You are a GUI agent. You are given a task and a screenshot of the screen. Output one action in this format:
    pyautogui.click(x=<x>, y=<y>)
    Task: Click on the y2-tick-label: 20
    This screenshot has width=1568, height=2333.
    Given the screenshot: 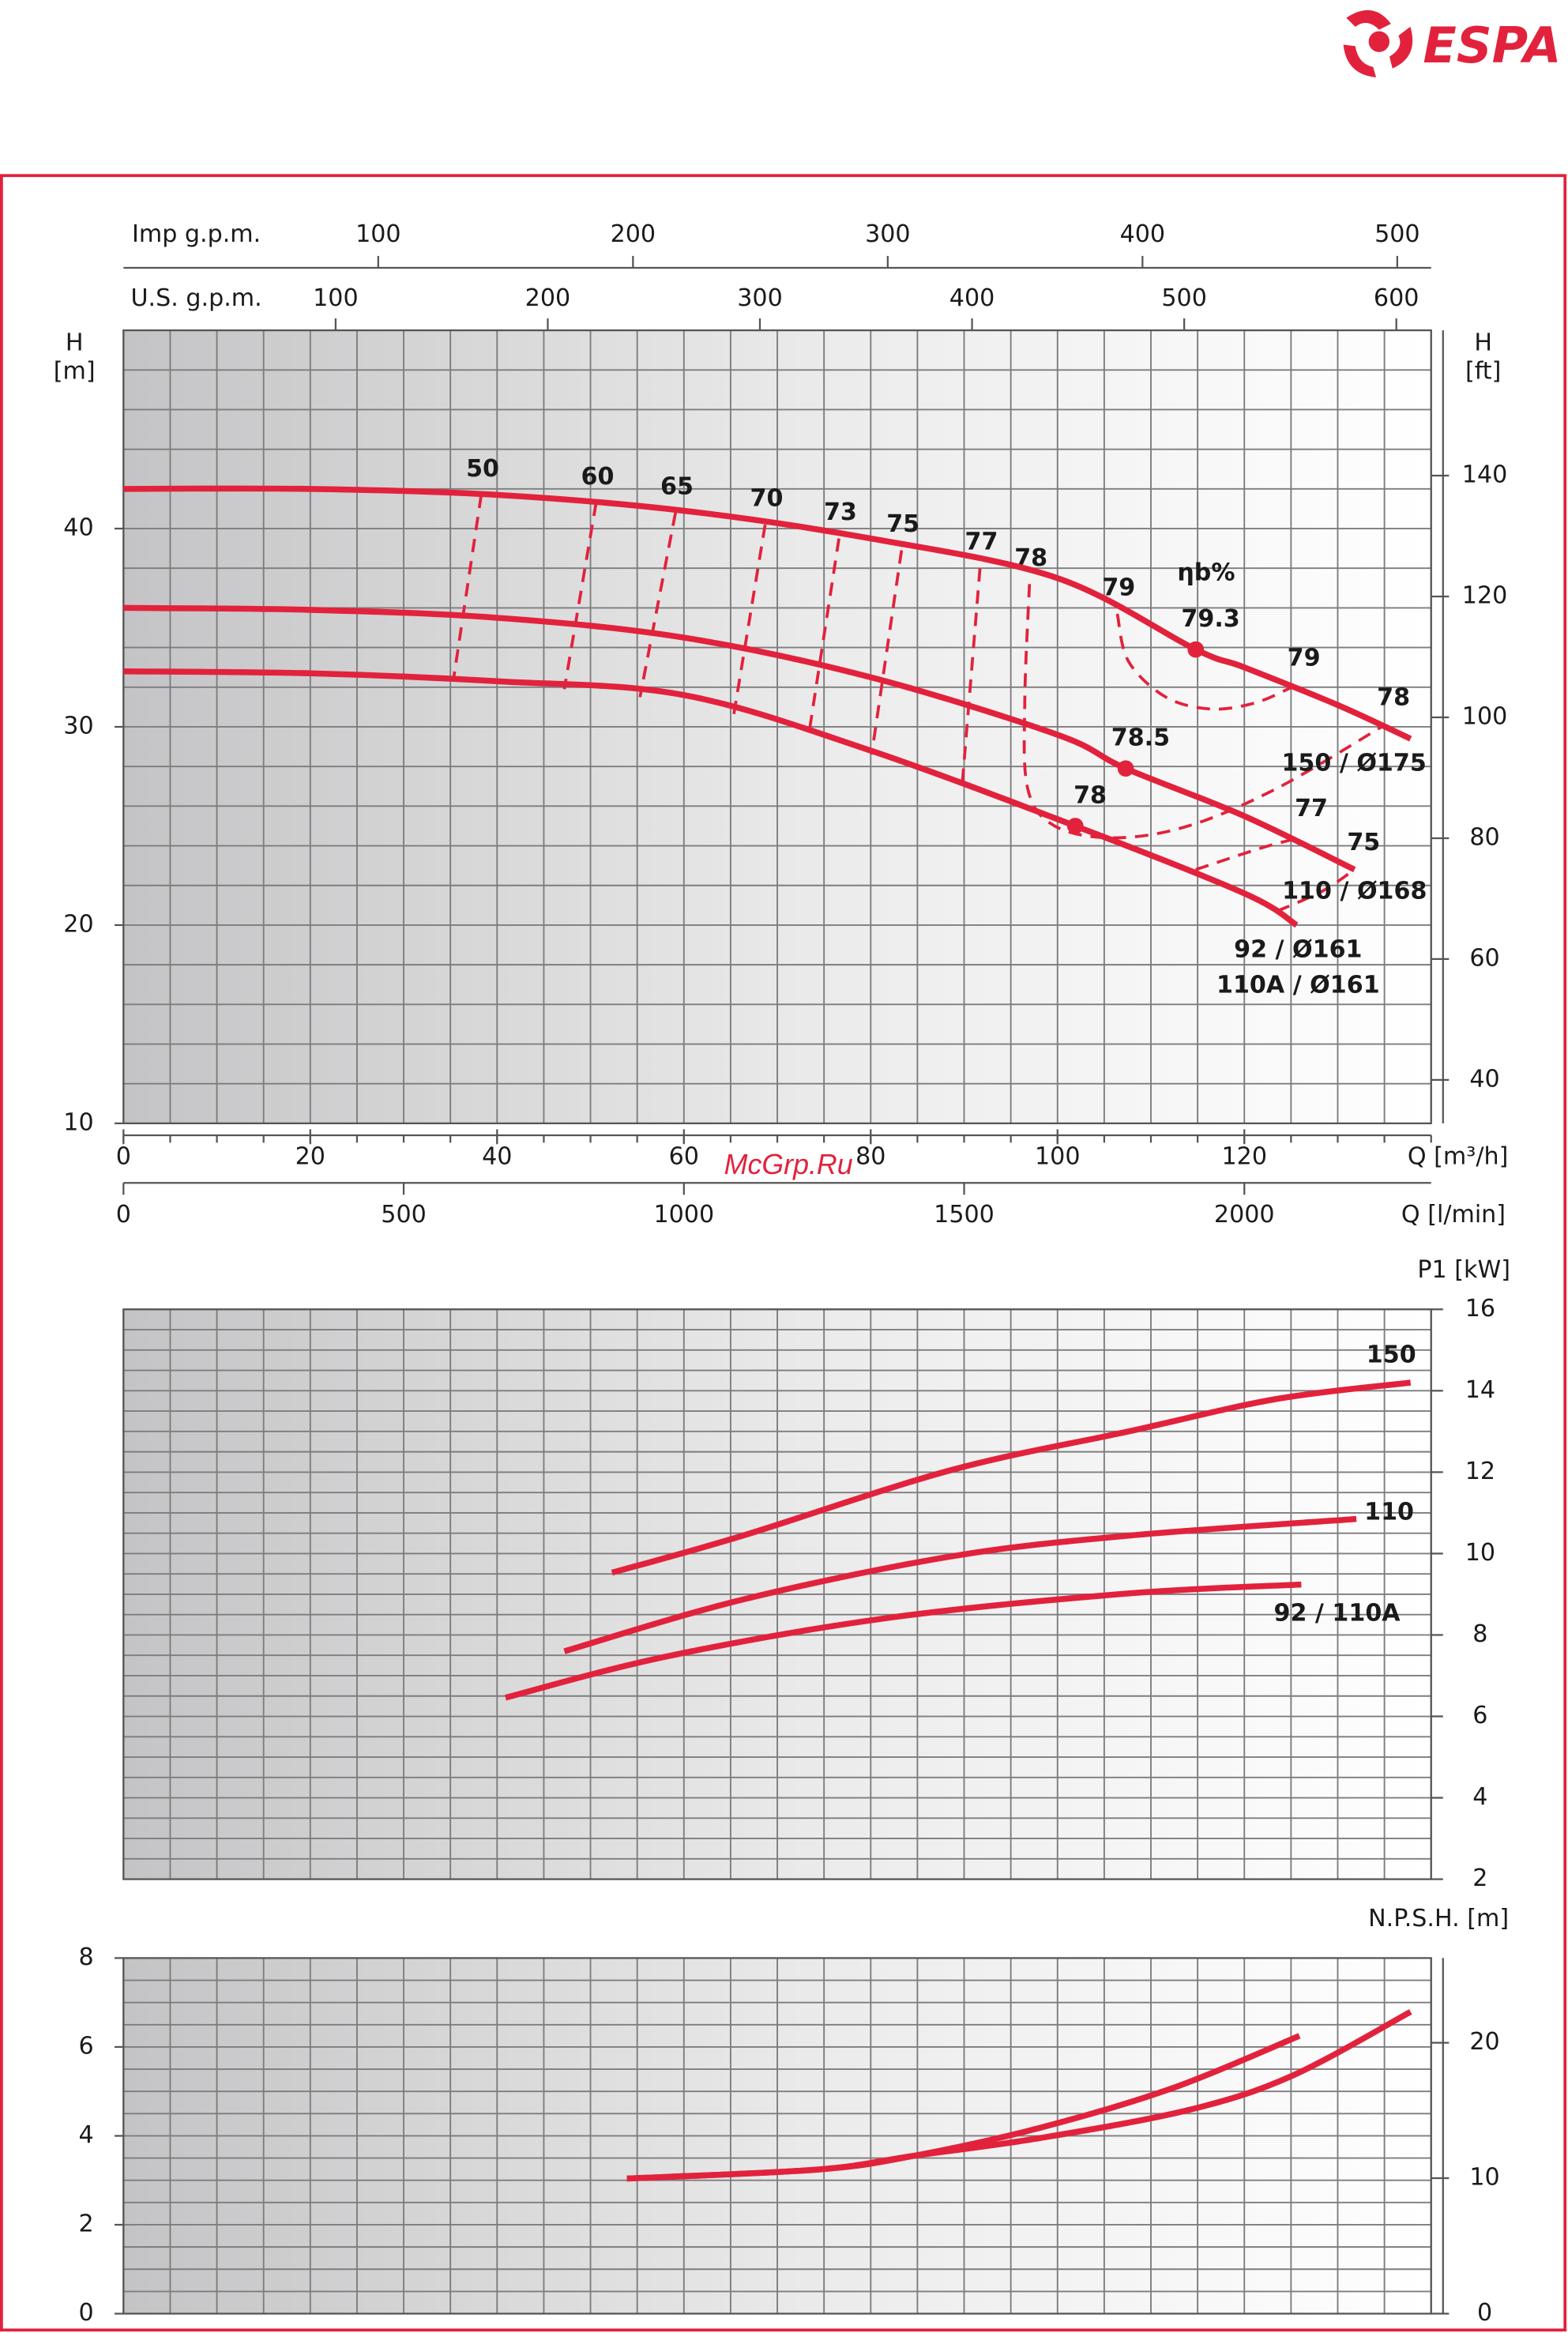 What is the action you would take?
    pyautogui.click(x=1484, y=2042)
    